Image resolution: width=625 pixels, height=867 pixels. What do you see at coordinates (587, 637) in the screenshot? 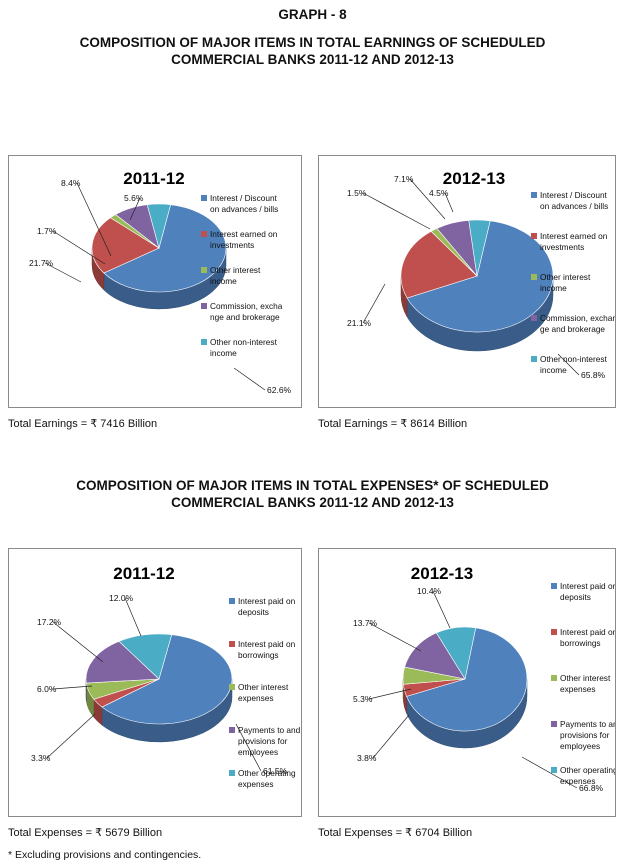
I see `legend-label-1: Interest paid on borrowings` at bounding box center [587, 637].